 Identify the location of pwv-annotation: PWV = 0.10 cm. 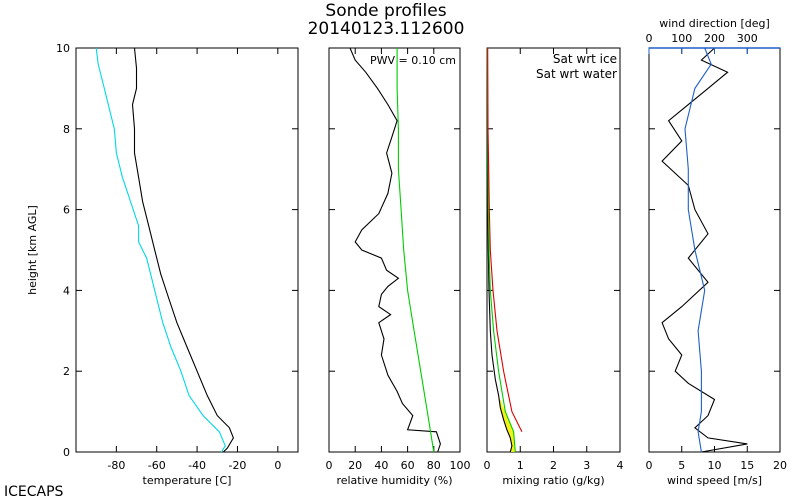
(413, 60).